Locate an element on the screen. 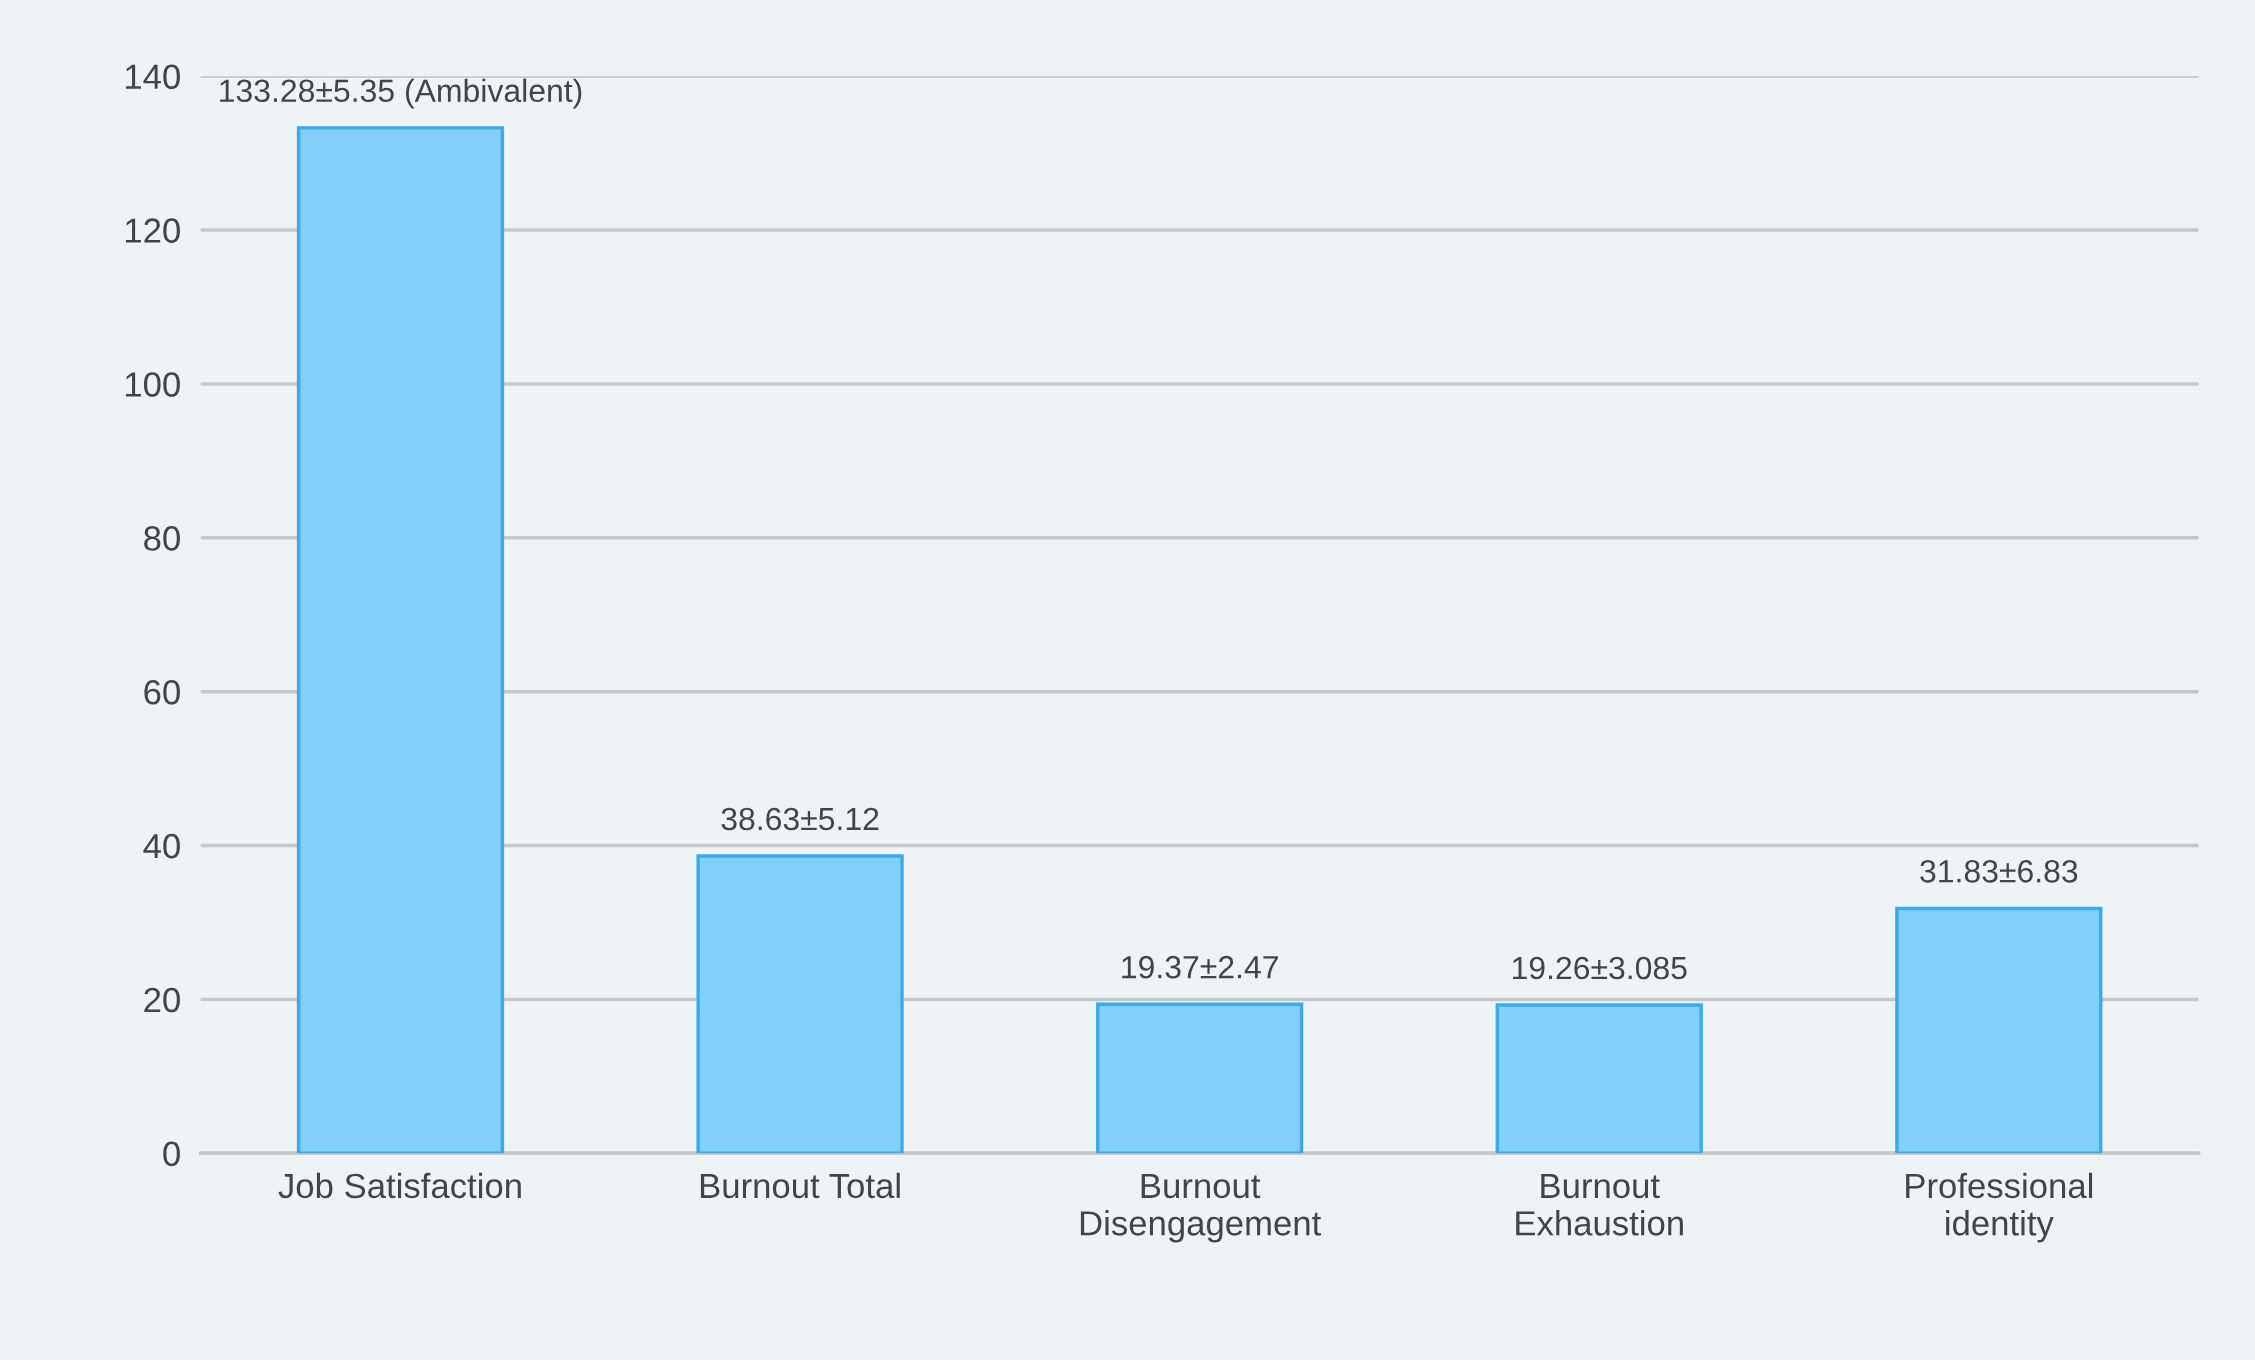 The width and height of the screenshot is (2255, 1360). x-tick-label: Job Satisfaction is located at coordinates (399, 1185).